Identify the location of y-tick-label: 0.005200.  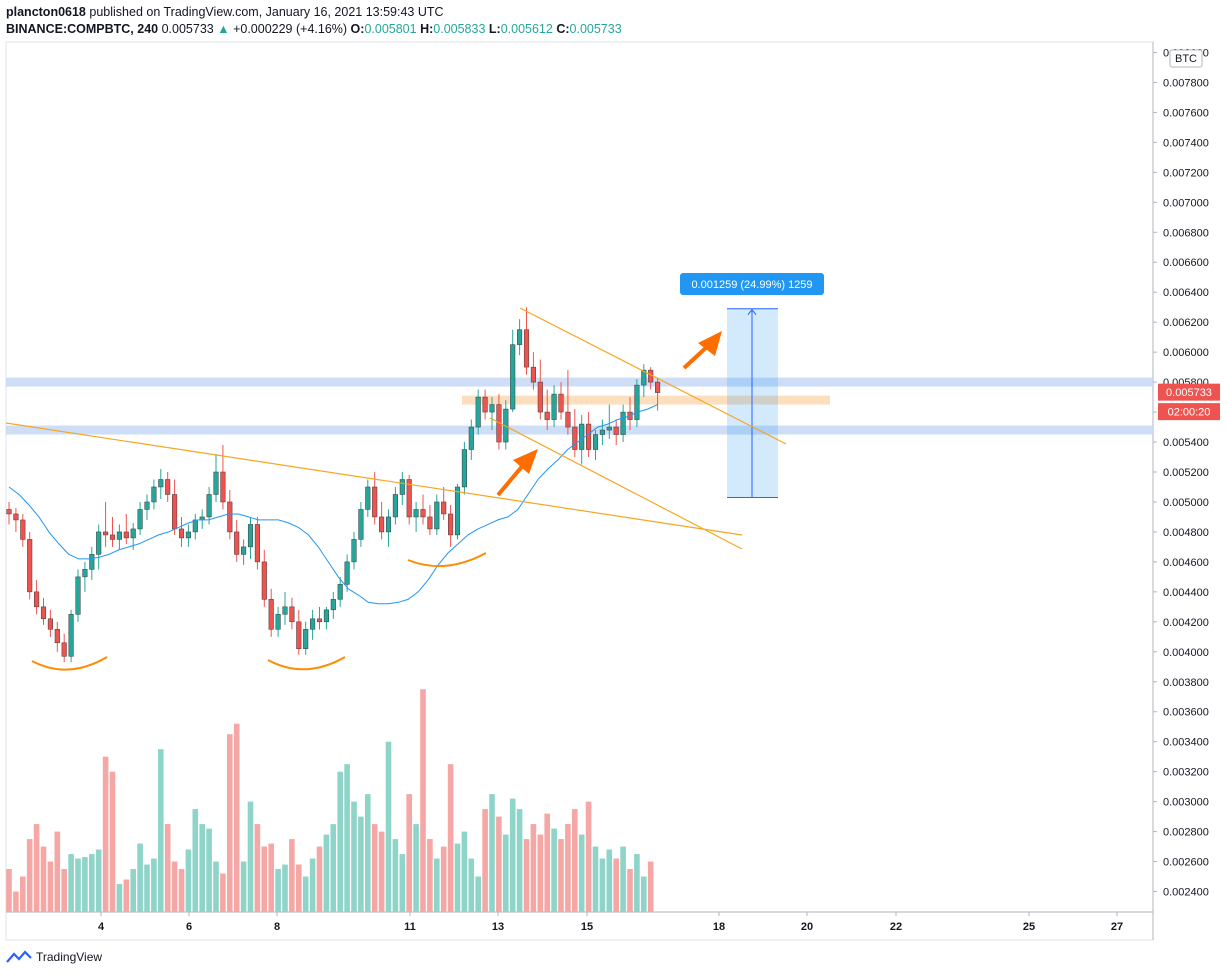
(1186, 473).